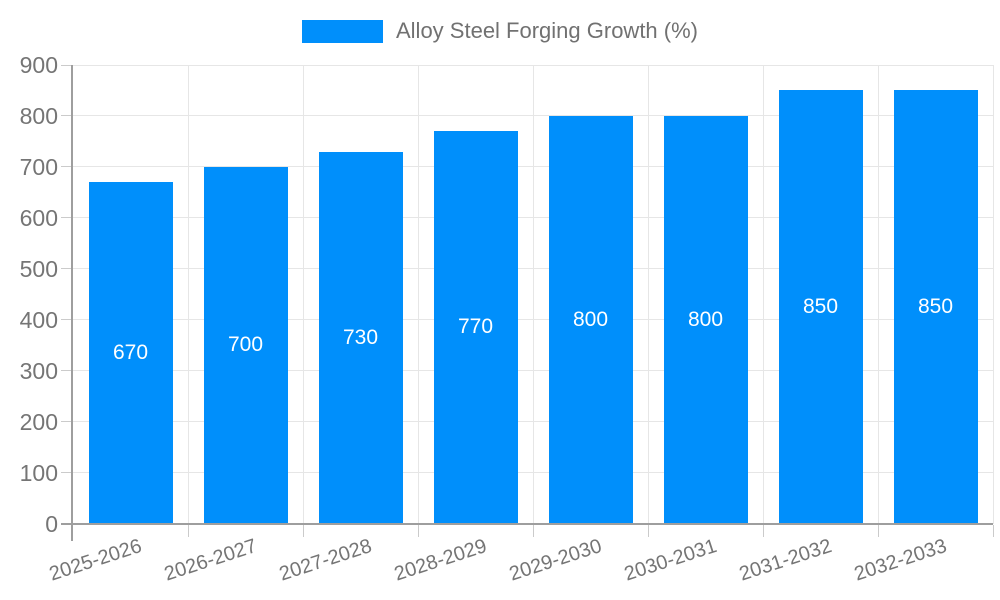 This screenshot has height=600, width=1000. I want to click on y-axis-label: 400, so click(38, 319).